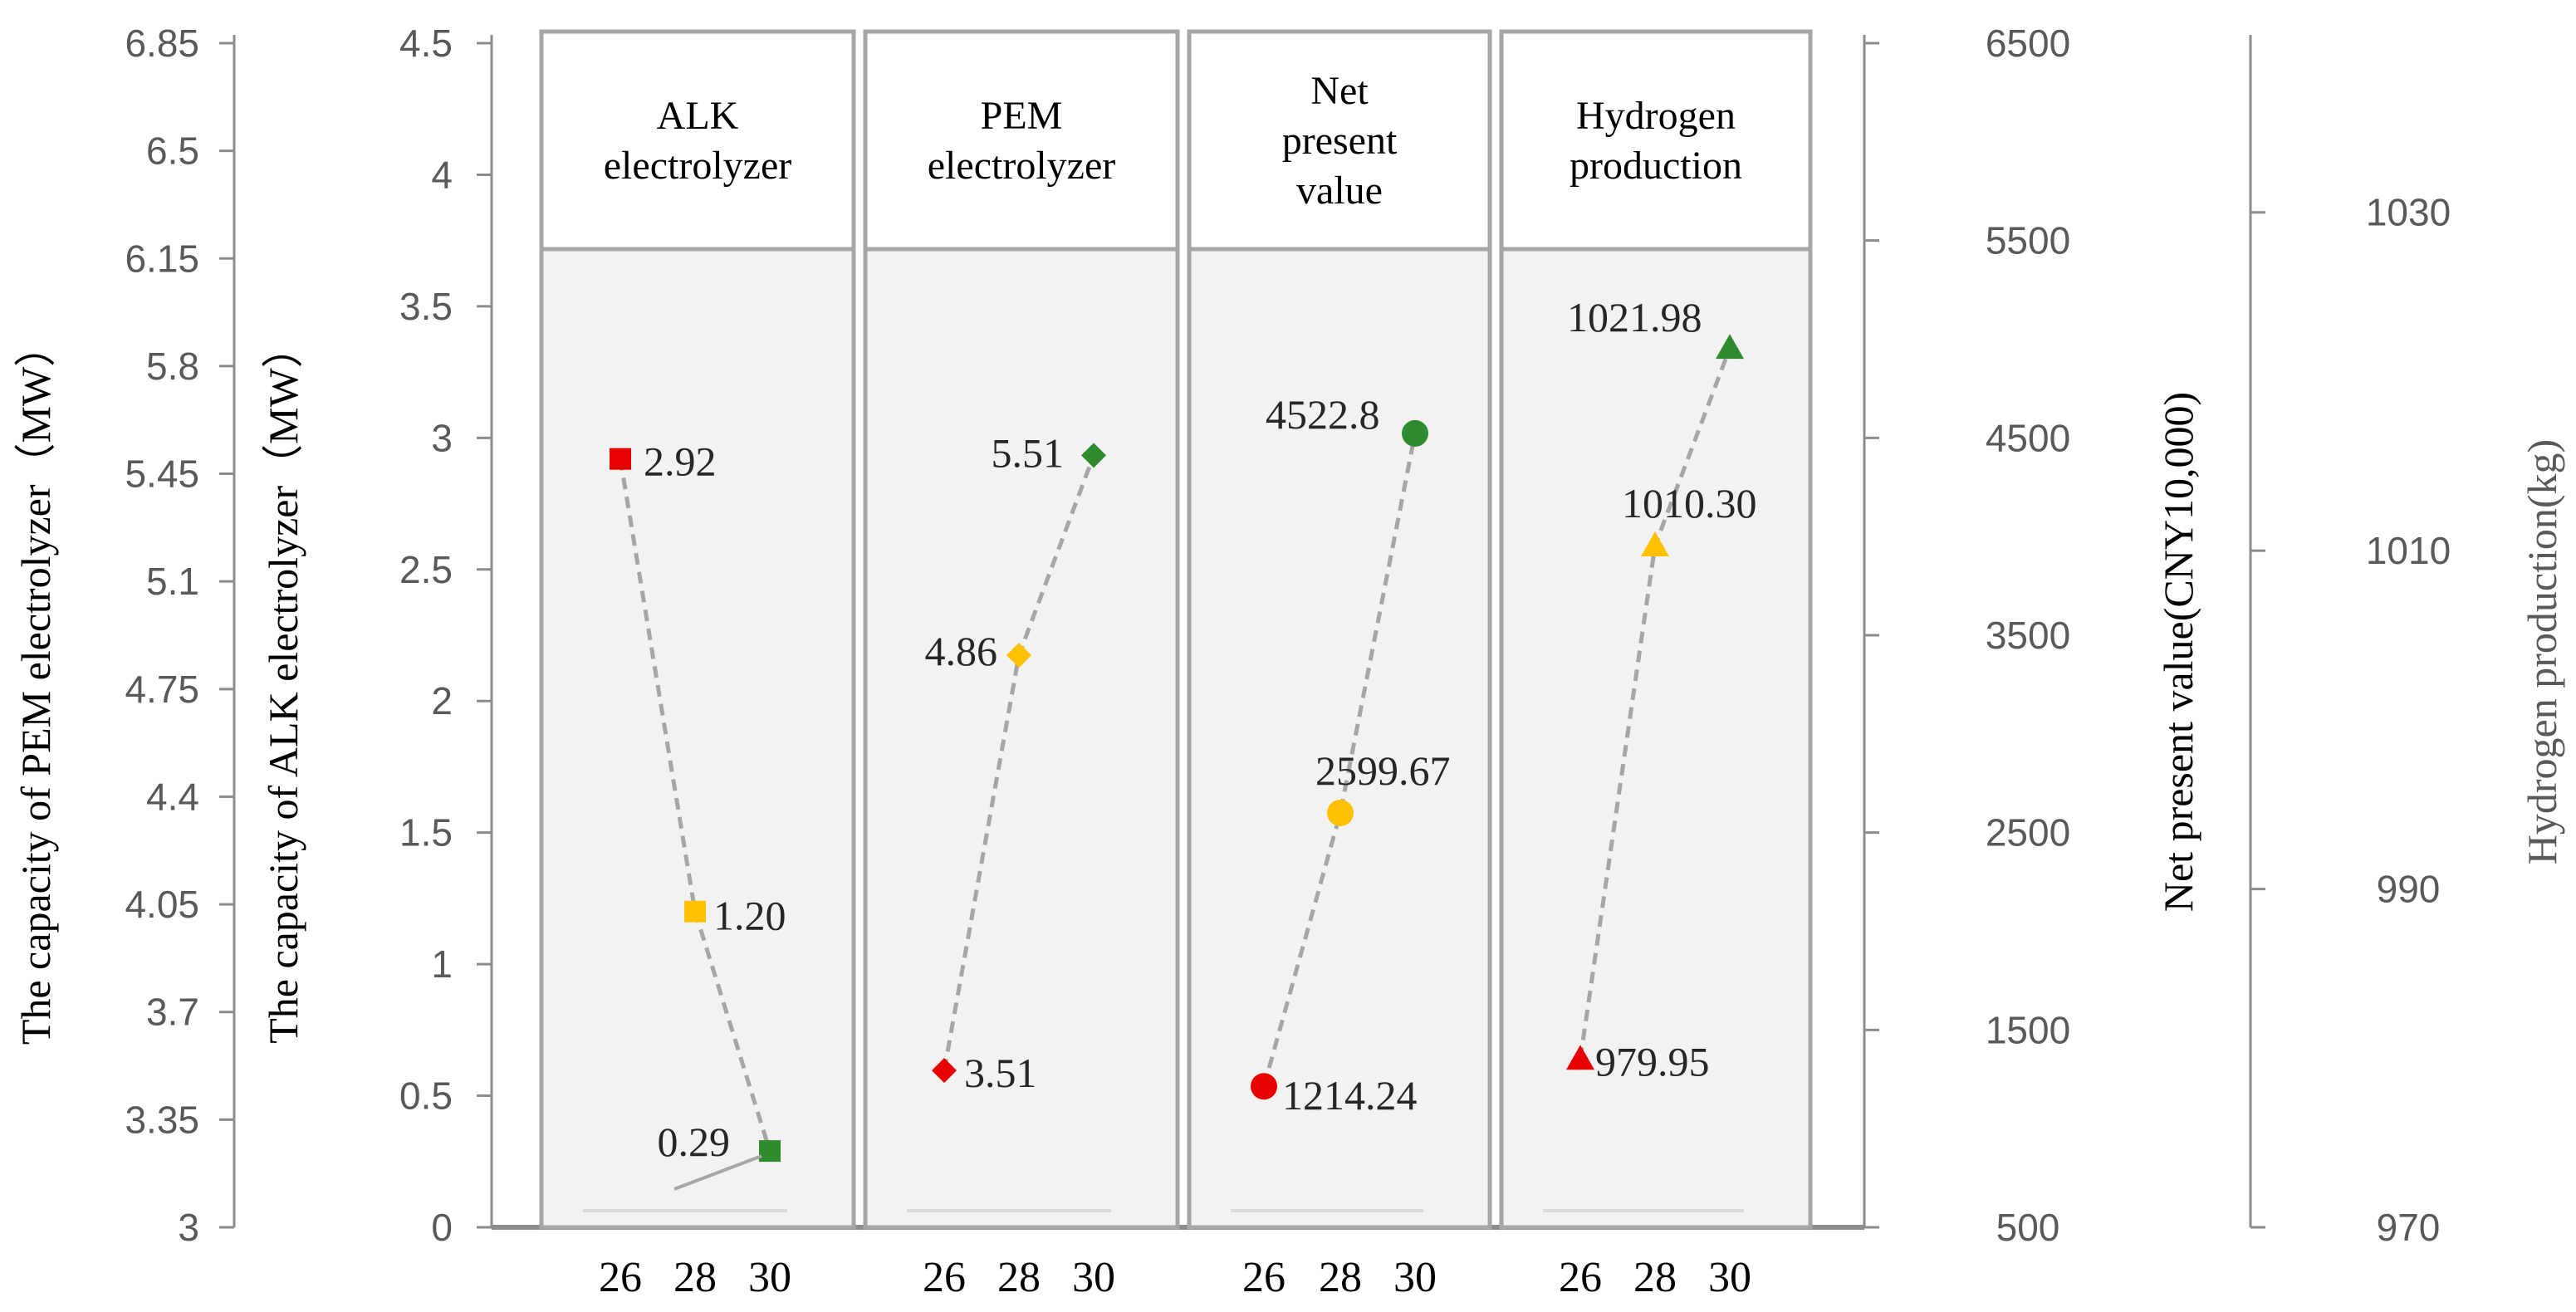  I want to click on y-tick-label: 500, so click(2028, 1227).